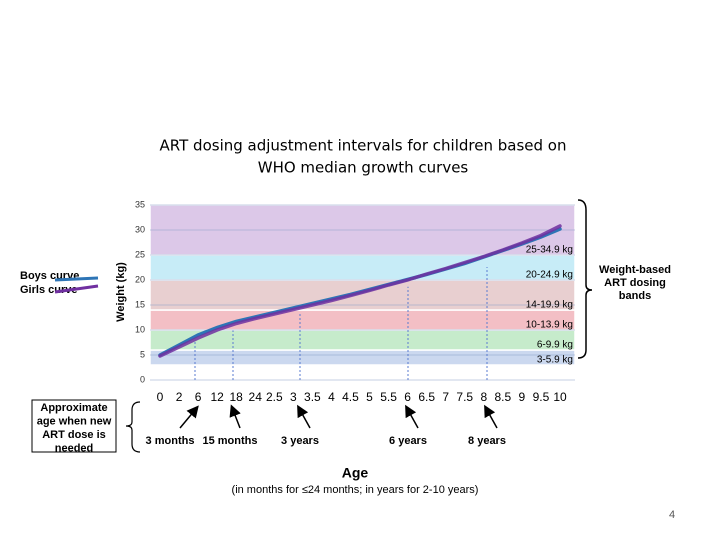 The image size is (720, 540). Describe the element at coordinates (142, 354) in the screenshot. I see `y-tick-label: 5` at that location.